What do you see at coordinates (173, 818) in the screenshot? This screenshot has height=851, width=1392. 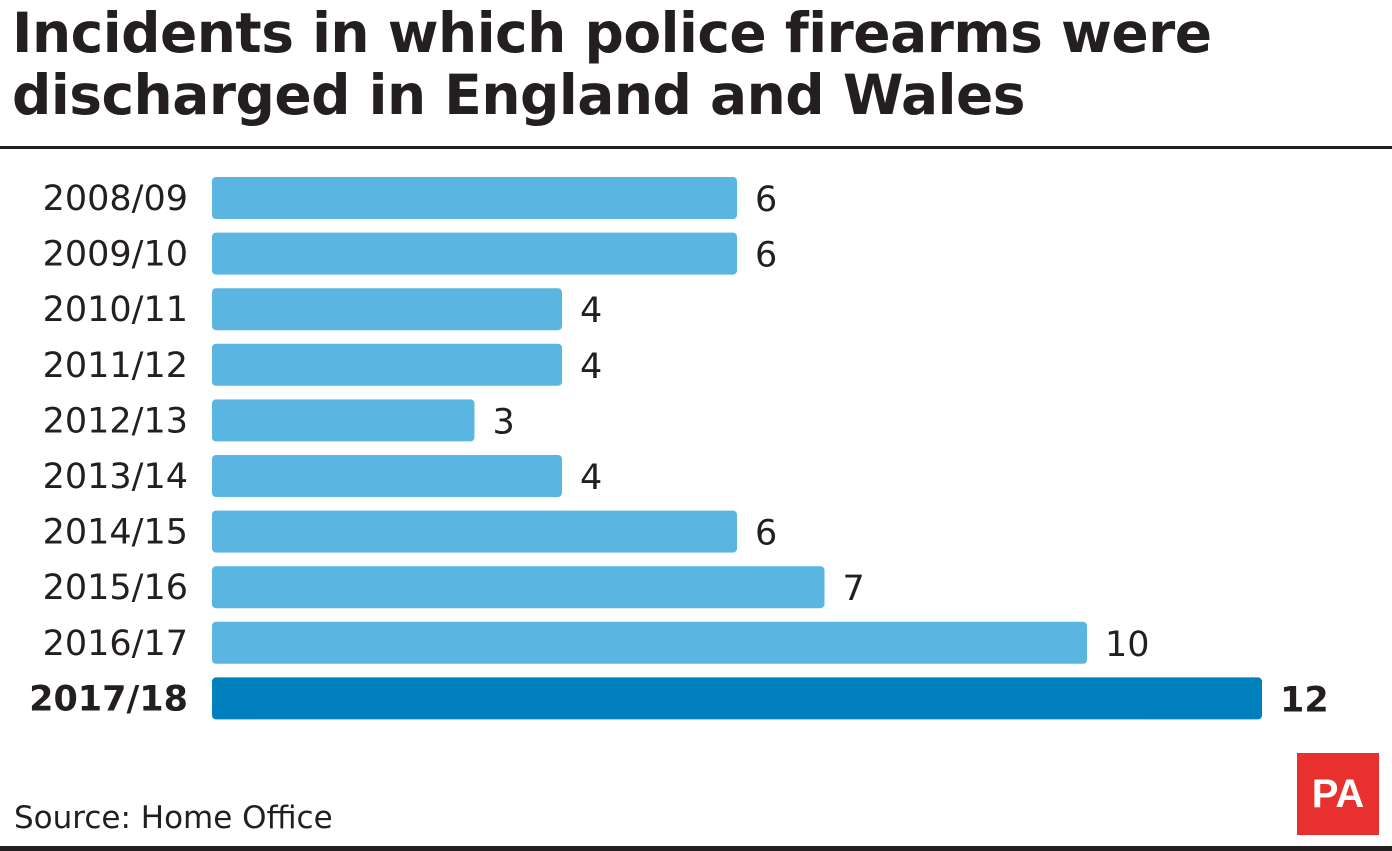 I see `source-note: Source: Home Office` at bounding box center [173, 818].